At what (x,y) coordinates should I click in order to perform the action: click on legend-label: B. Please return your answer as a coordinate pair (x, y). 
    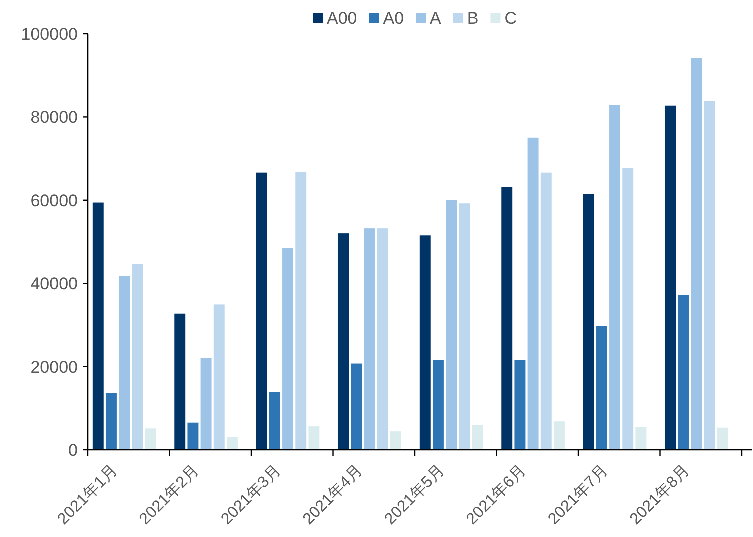
    Looking at the image, I should click on (473, 18).